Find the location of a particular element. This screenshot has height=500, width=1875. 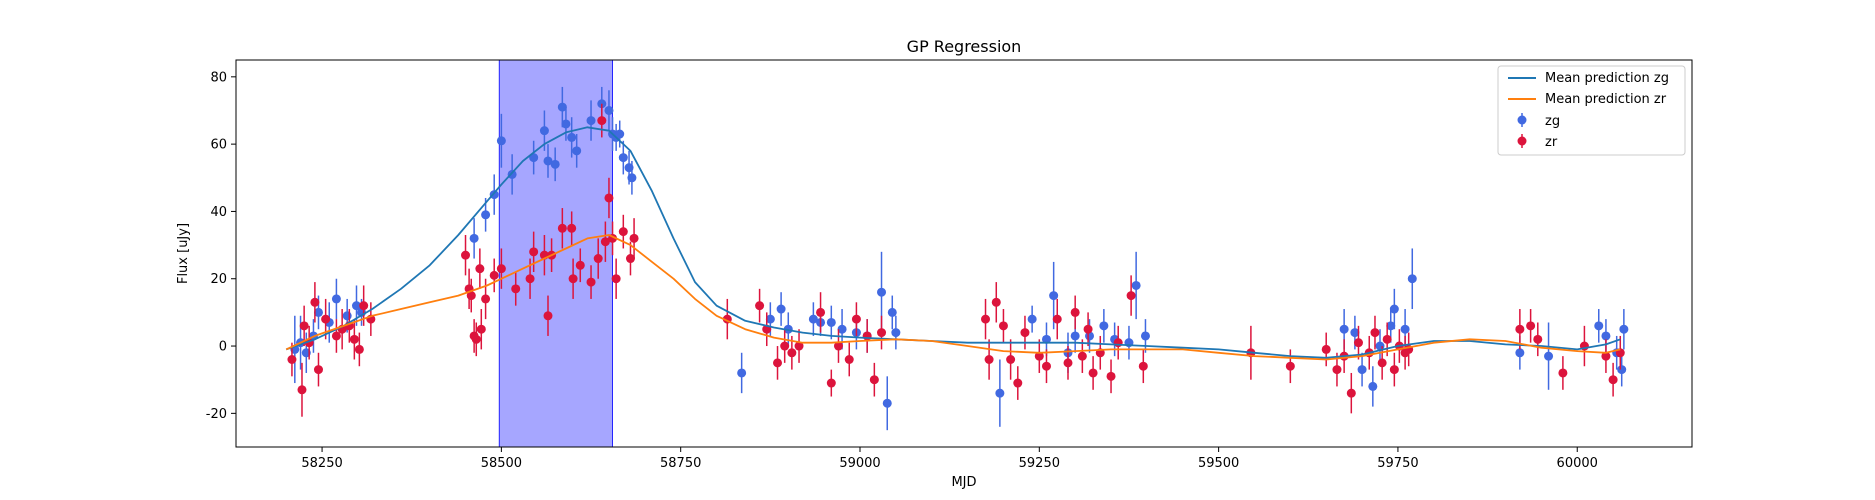

legend-box is located at coordinates (1591, 110).